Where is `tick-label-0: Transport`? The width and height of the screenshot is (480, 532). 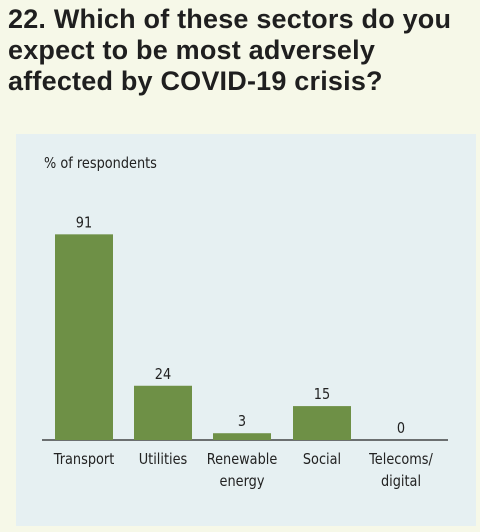 tick-label-0: Transport is located at coordinates (84, 459).